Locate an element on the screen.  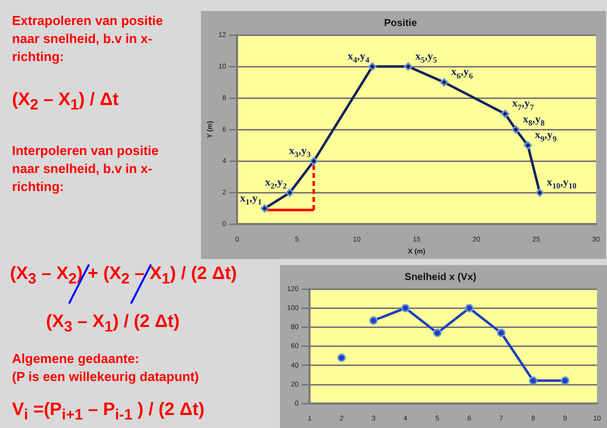
text: (P is een willekeurig datapunt) is located at coordinates (105, 377).